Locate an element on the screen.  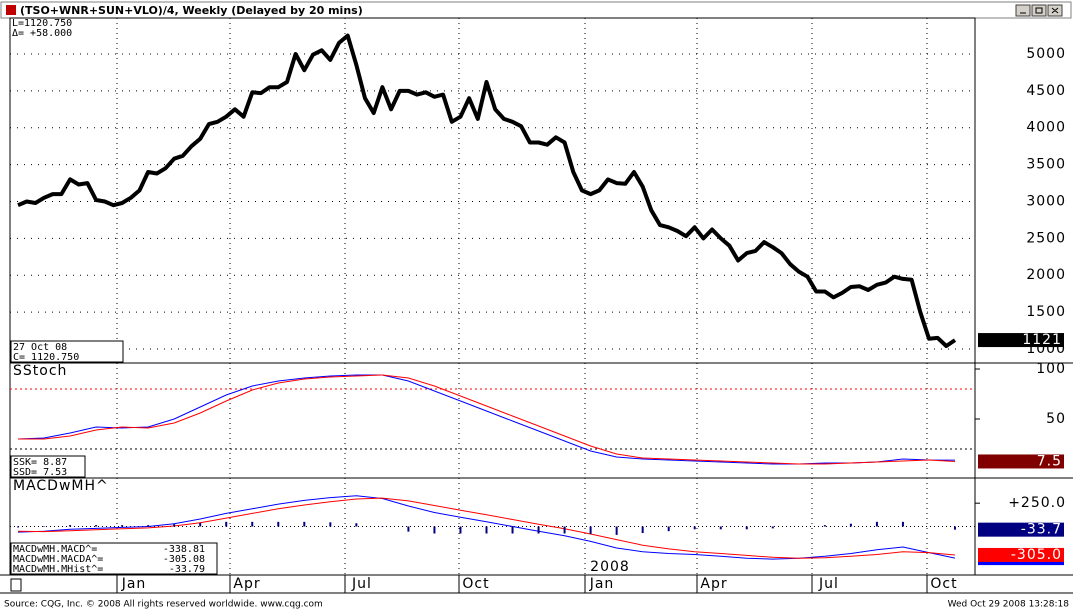
y-tick-label: 3500 is located at coordinates (1046, 165).